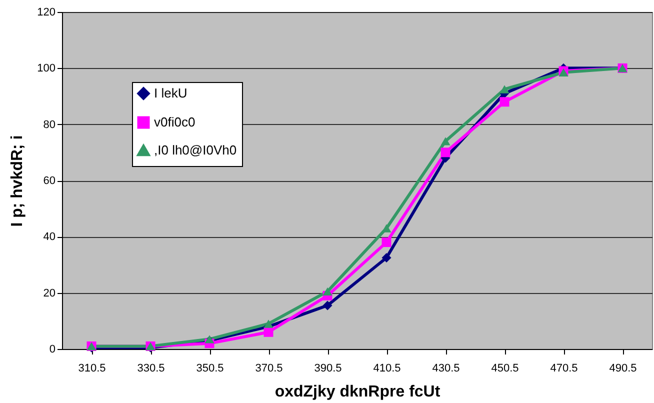 This screenshot has width=654, height=403. What do you see at coordinates (151, 368) in the screenshot?
I see `x-tick-label: 330.5` at bounding box center [151, 368].